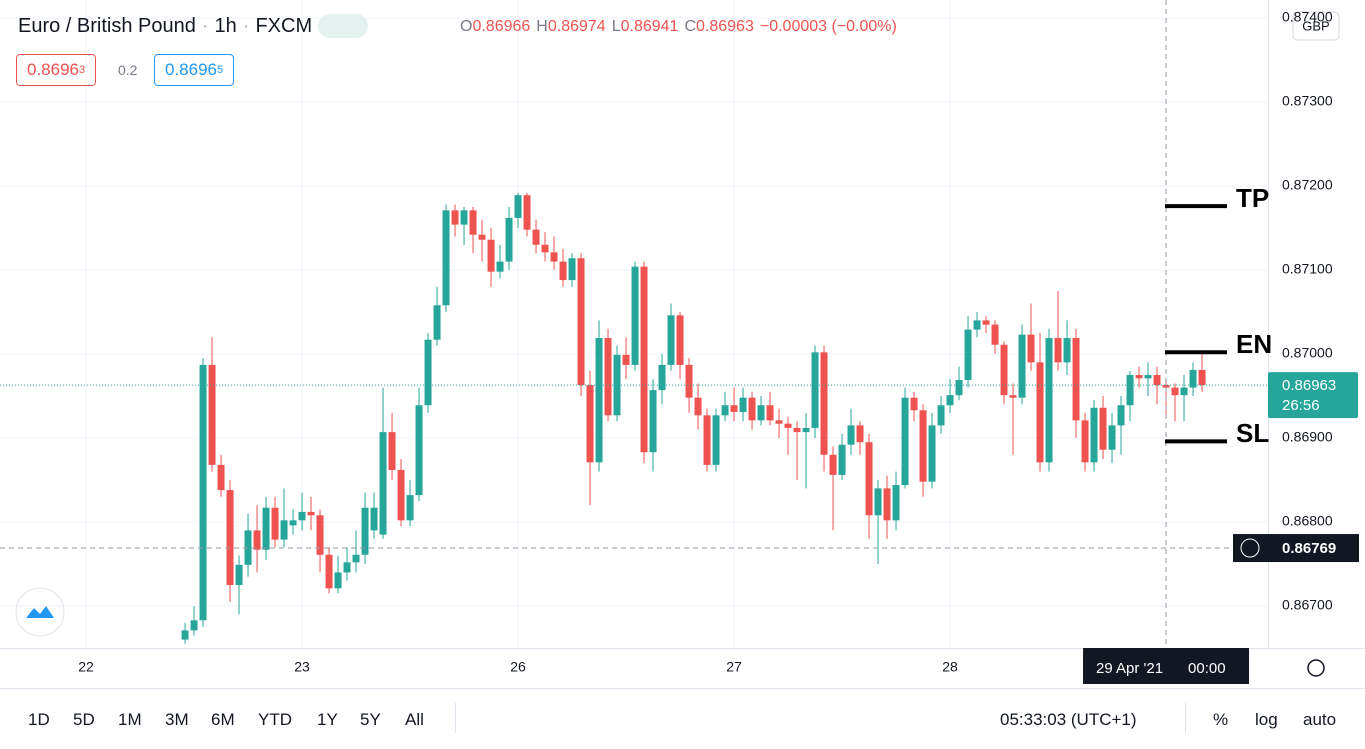 This screenshot has width=1365, height=749. Describe the element at coordinates (414, 719) in the screenshot. I see `range-button: All` at that location.